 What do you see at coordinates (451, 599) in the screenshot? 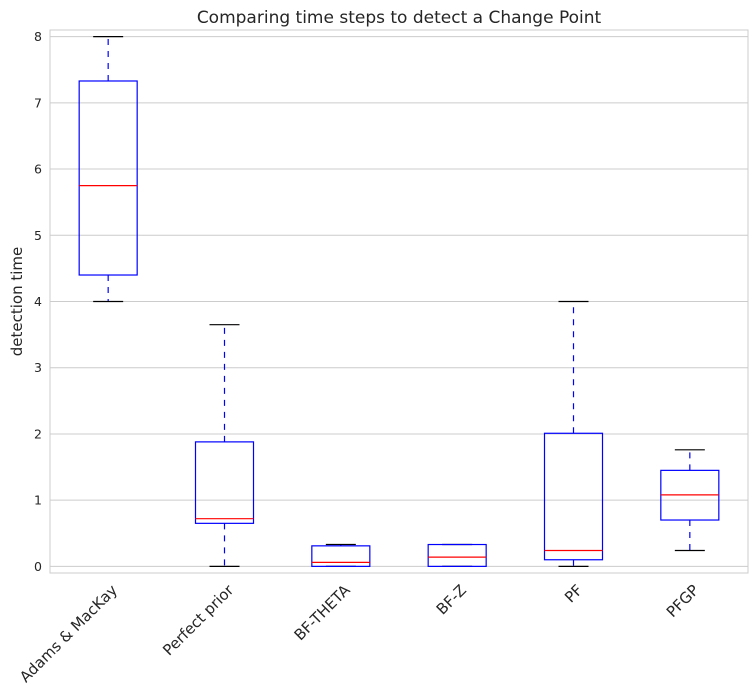
I see `x-tick-label: BF-Z` at bounding box center [451, 599].